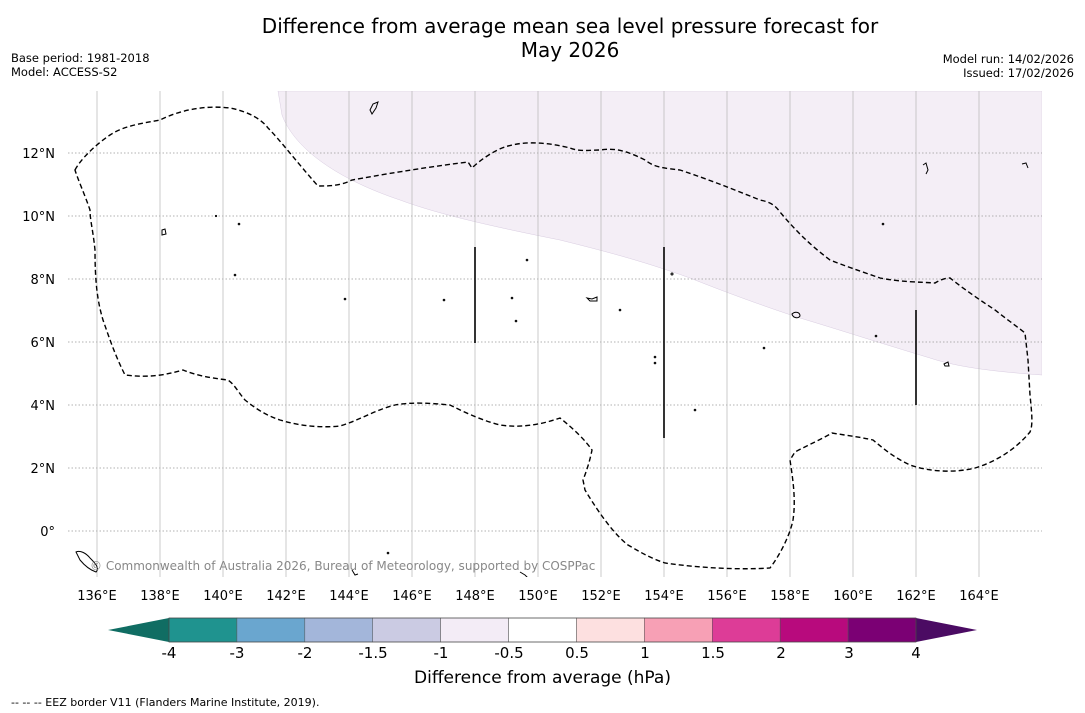 This screenshot has width=1085, height=713. What do you see at coordinates (305, 653) in the screenshot?
I see `cb-tick: -2` at bounding box center [305, 653].